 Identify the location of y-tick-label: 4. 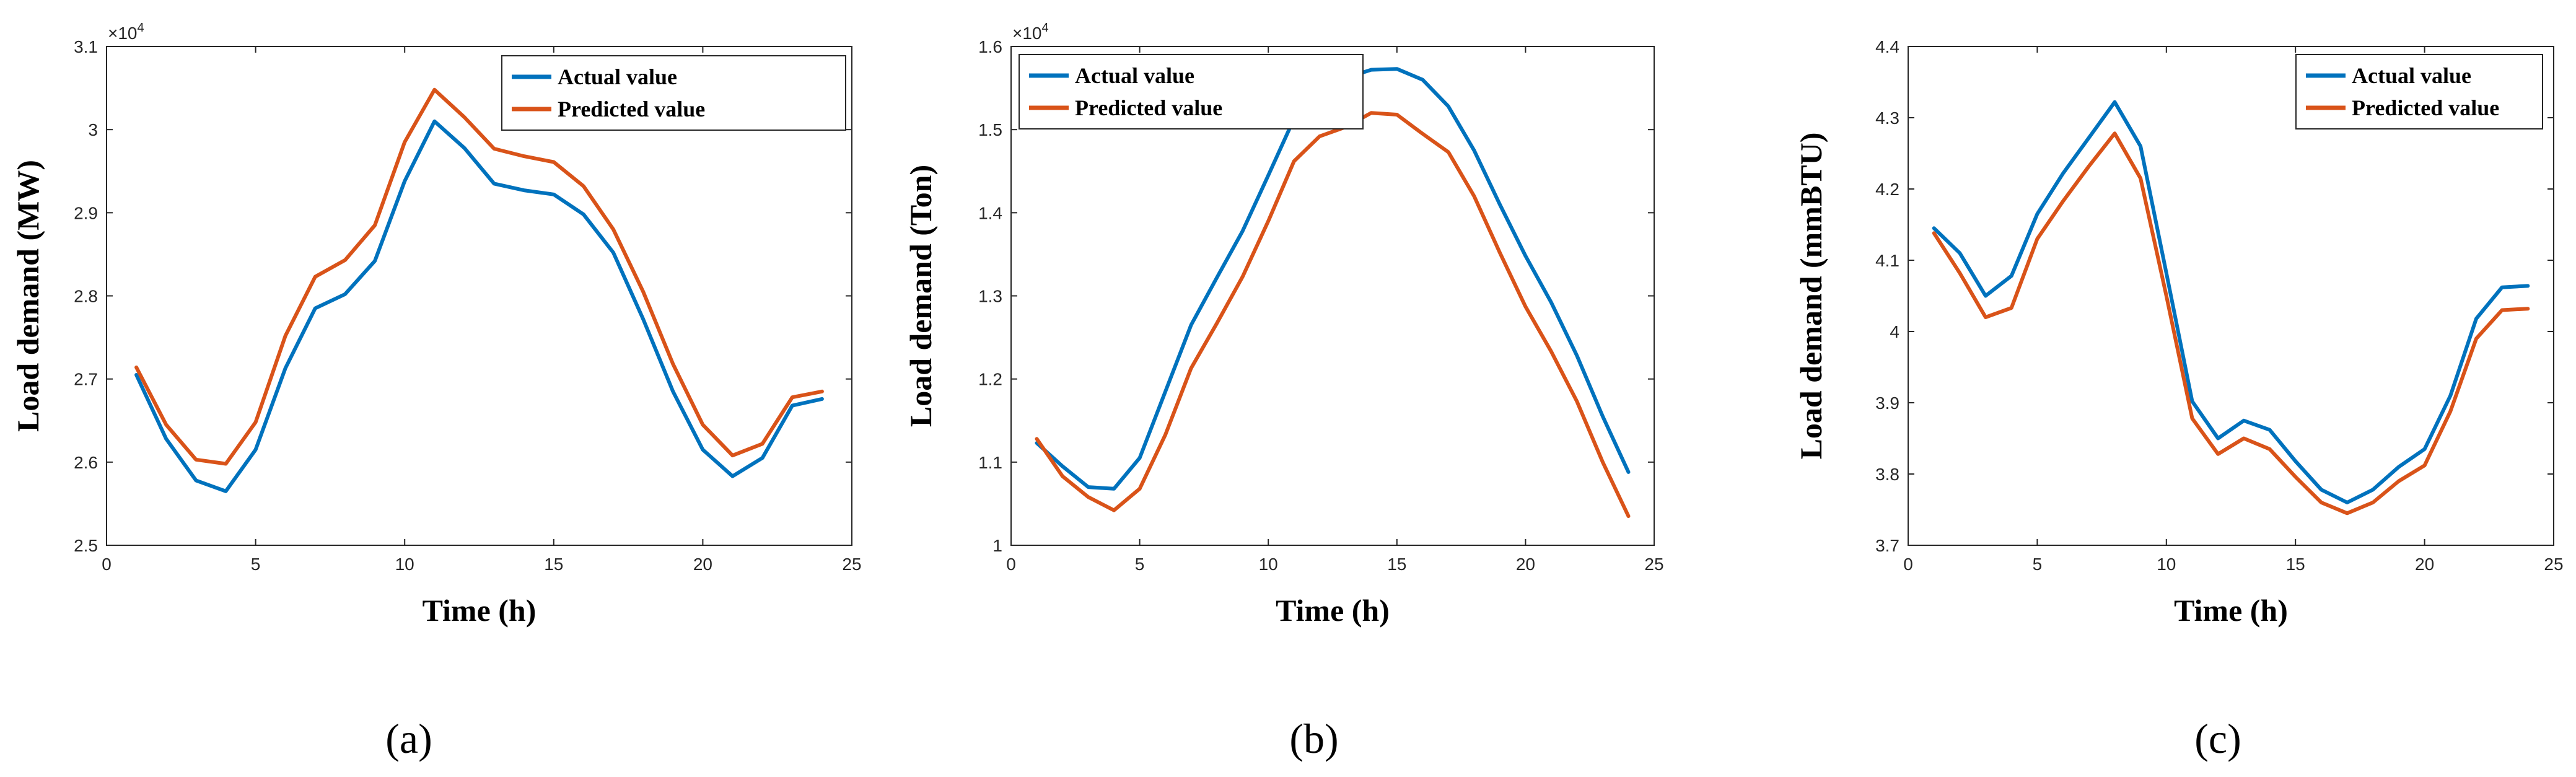
(1894, 331).